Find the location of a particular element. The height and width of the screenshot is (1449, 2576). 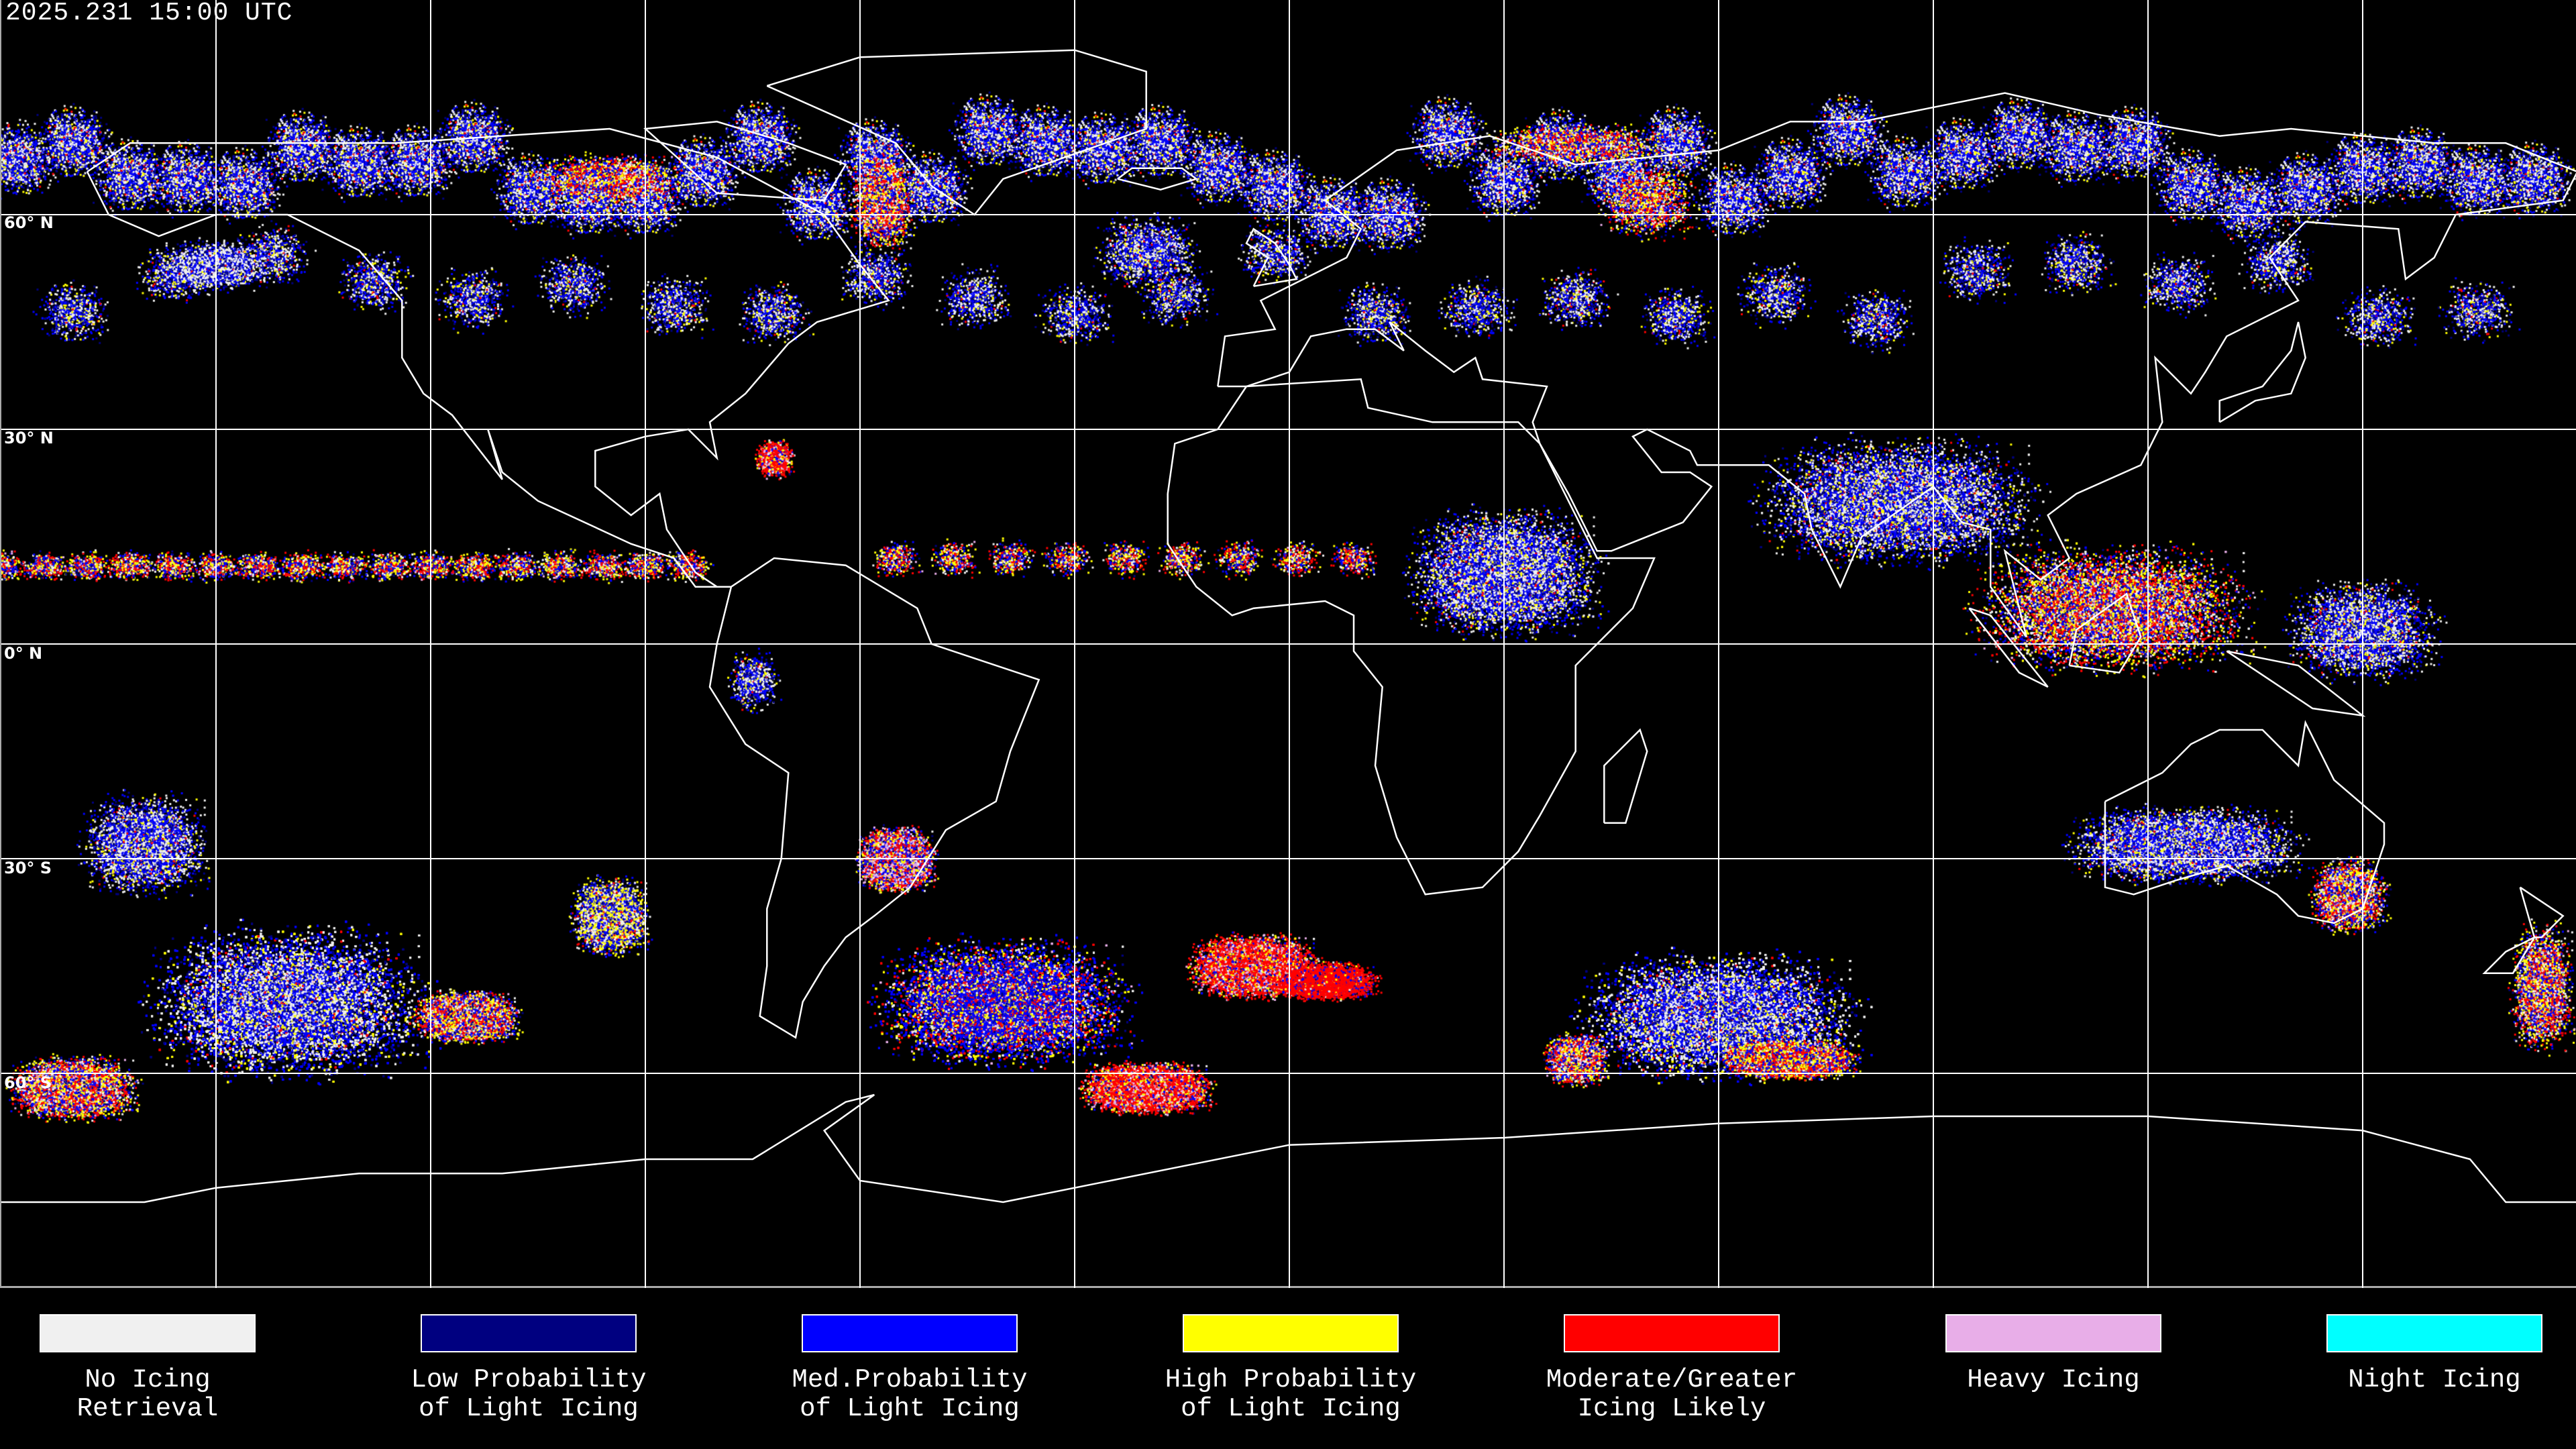

legend-item-med-probability: Med.Probability of Light Icing is located at coordinates (909, 1369).